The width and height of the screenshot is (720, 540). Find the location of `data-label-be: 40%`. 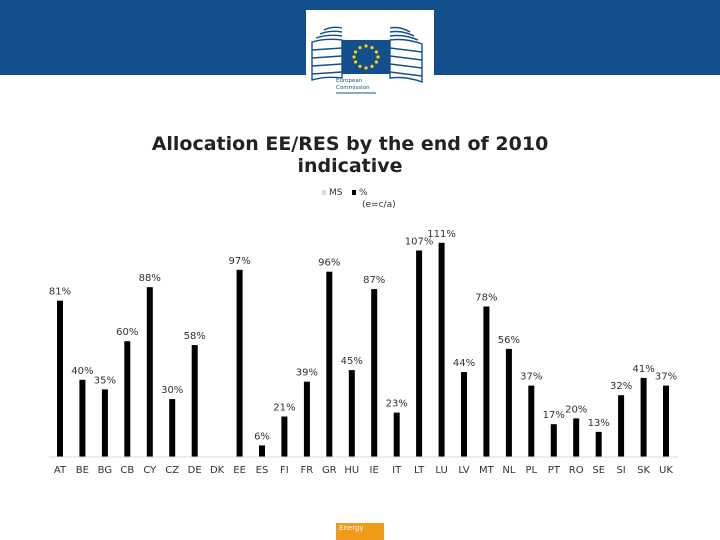

data-label-be: 40% is located at coordinates (82, 371).